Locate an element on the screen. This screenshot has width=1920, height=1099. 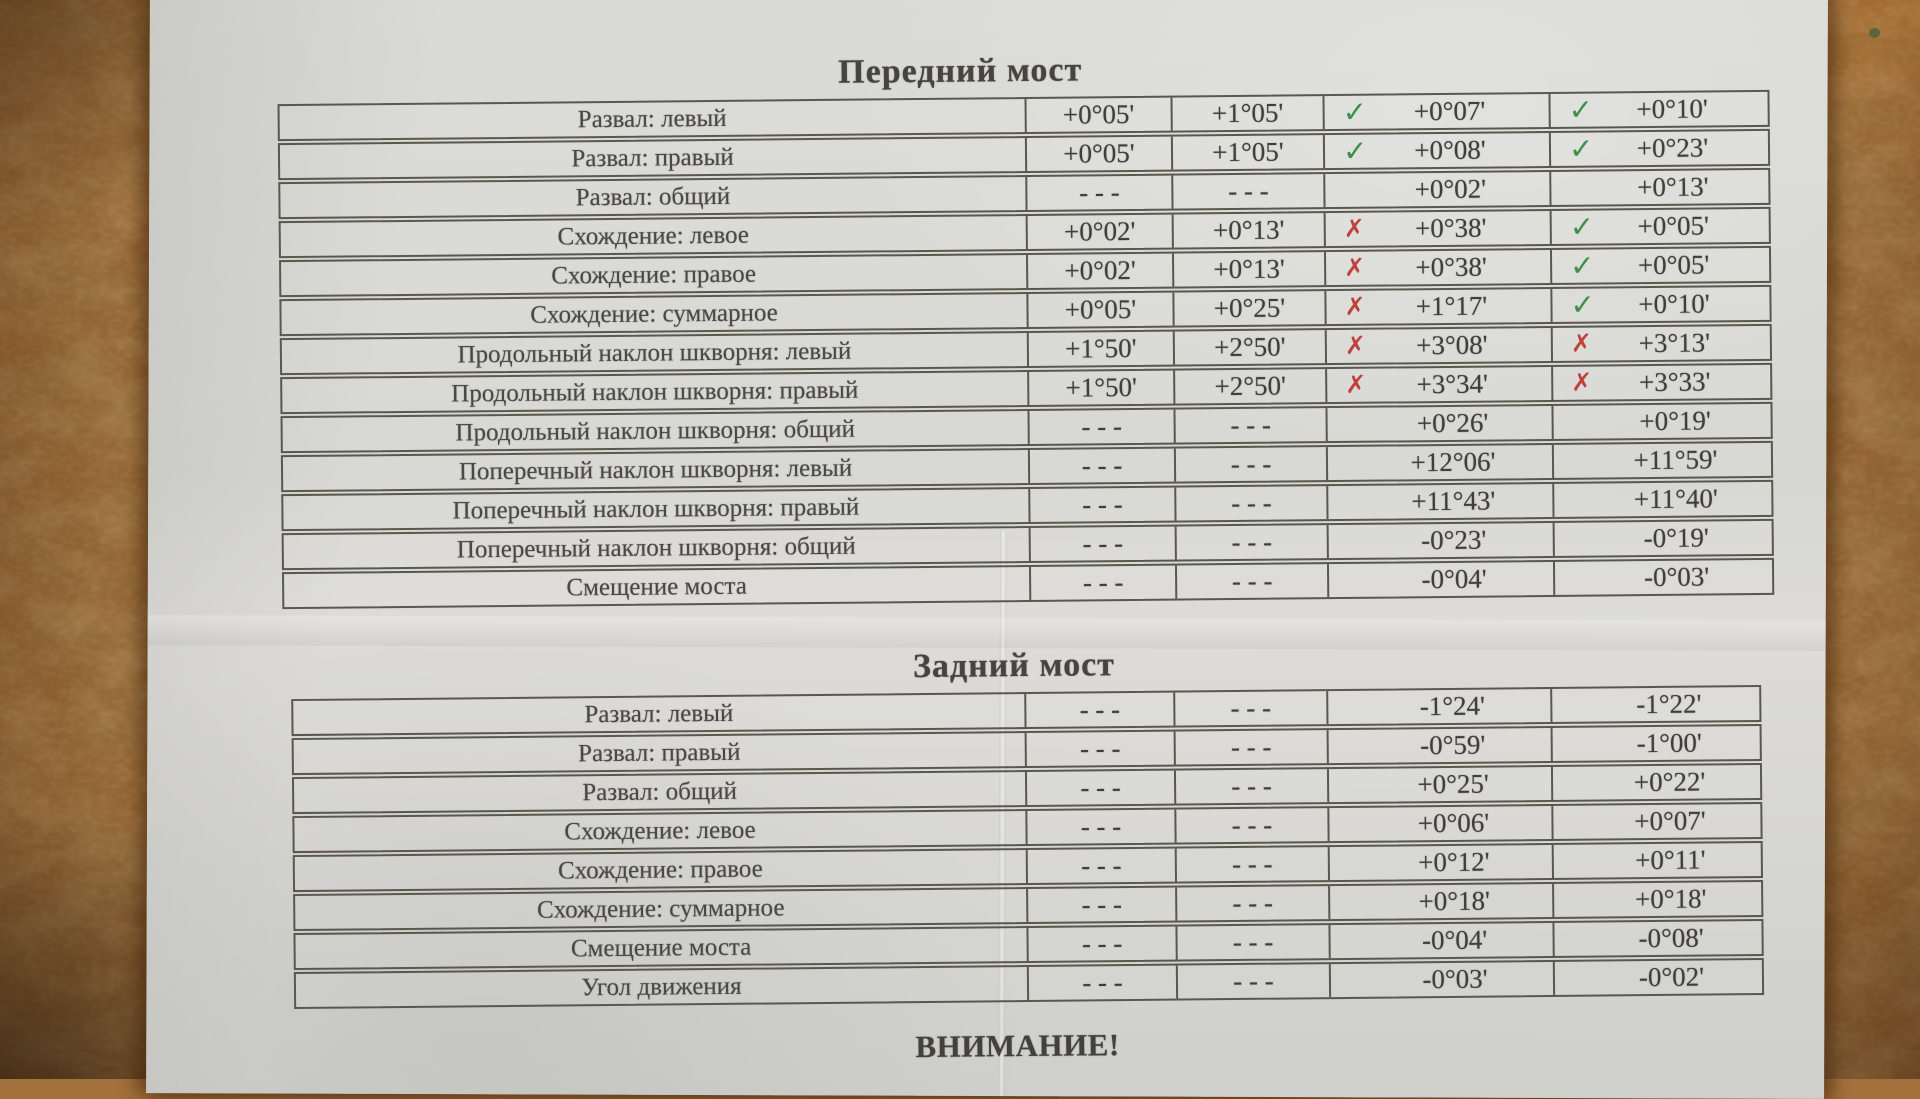
before-value: -0°23' is located at coordinates (1441, 540).